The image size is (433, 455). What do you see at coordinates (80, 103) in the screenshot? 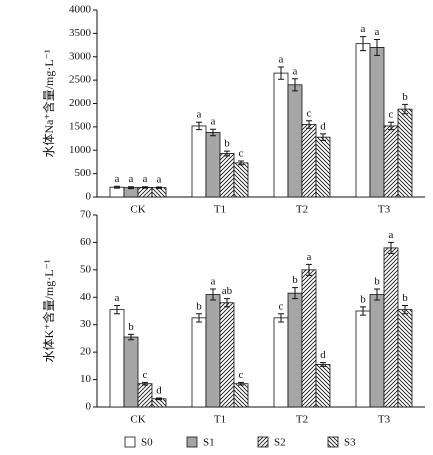
I see `y-tick-label: 2000` at bounding box center [80, 103].